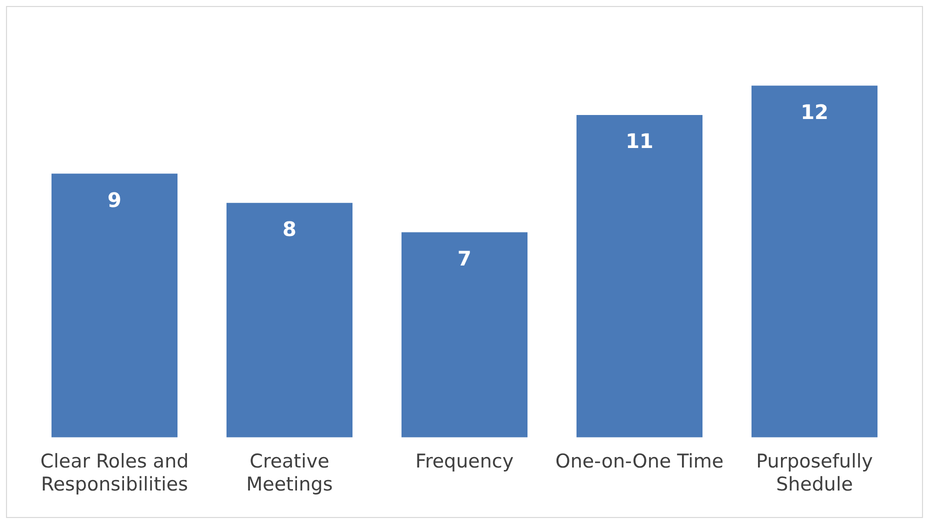  Describe the element at coordinates (639, 461) in the screenshot. I see `x-tick-label: One-on-One Time` at that location.